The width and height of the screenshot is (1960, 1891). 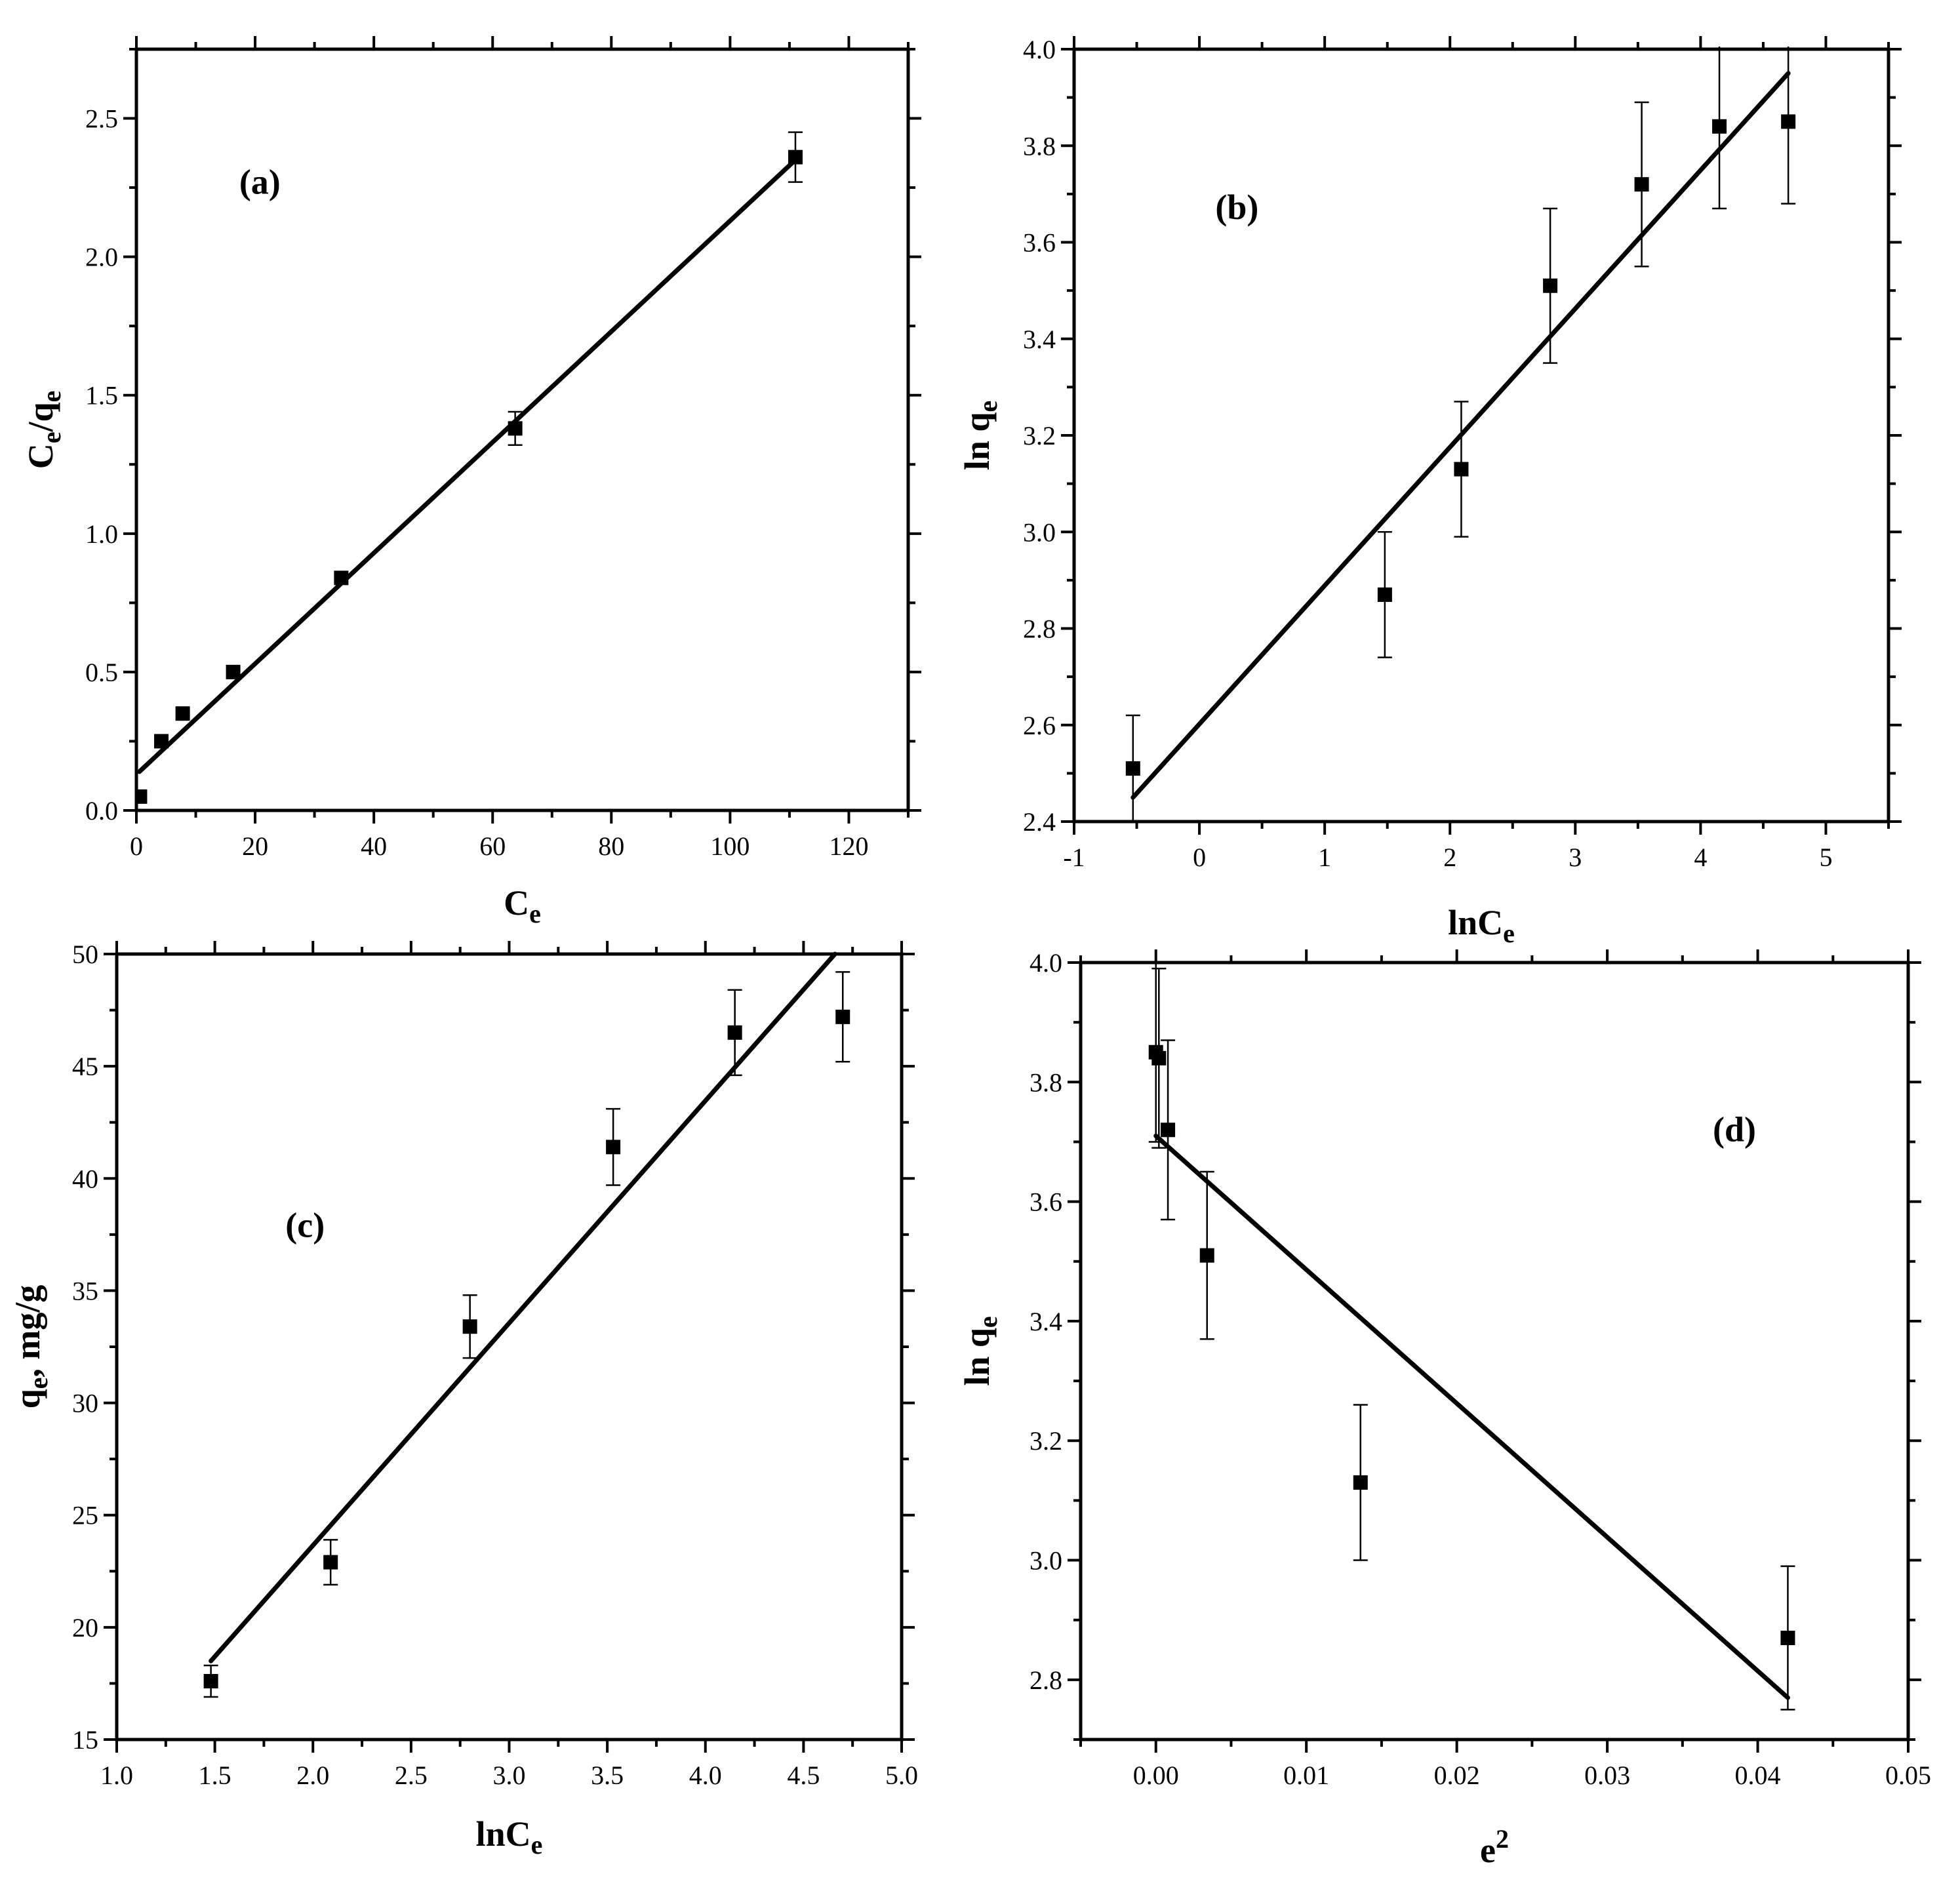 I want to click on x-tick-label-a: 120, so click(x=848, y=846).